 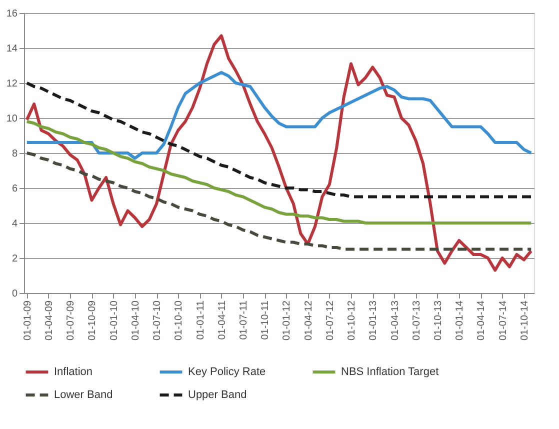 What do you see at coordinates (217, 395) in the screenshot?
I see `legend-label: Upper Band` at bounding box center [217, 395].